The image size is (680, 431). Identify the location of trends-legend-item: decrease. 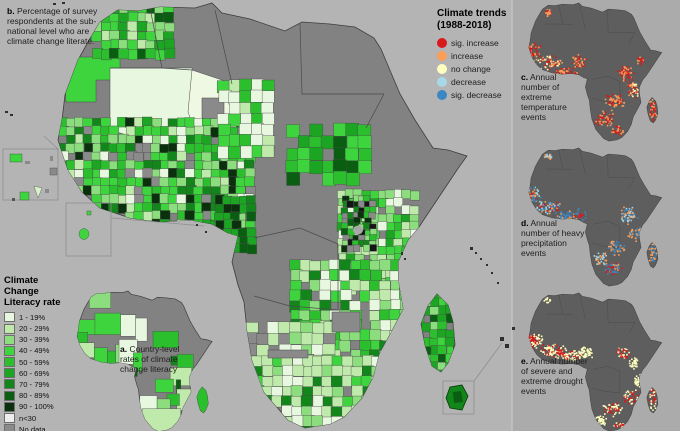
(483, 81).